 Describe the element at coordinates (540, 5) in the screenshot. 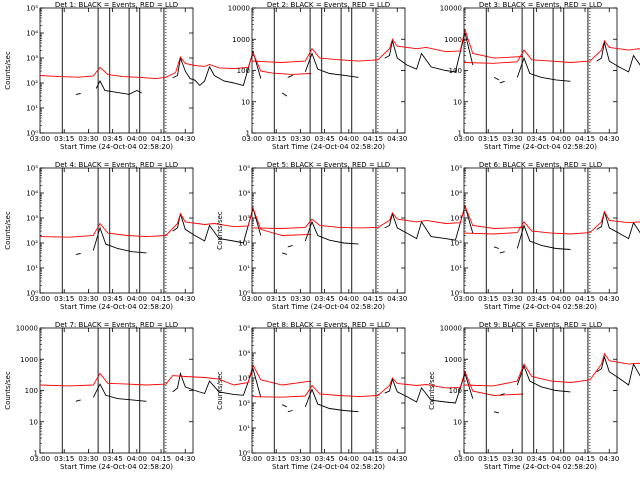

I see `panel-title: Det 3: BLACK = Events, RED = LLD` at that location.